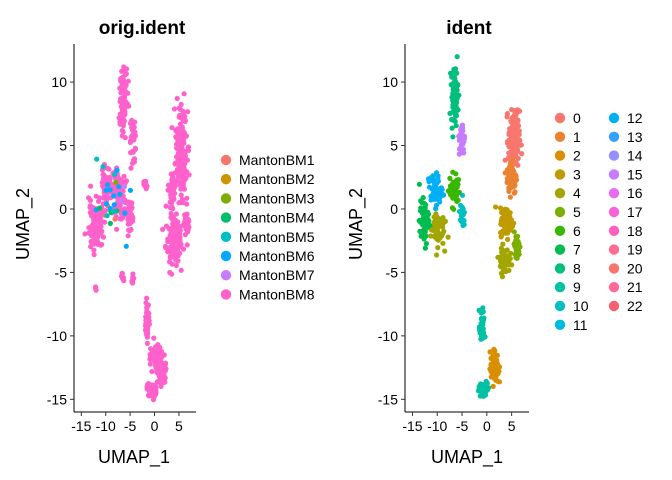 This screenshot has width=672, height=480. Describe the element at coordinates (577, 174) in the screenshot. I see `legend-label: 3` at that location.